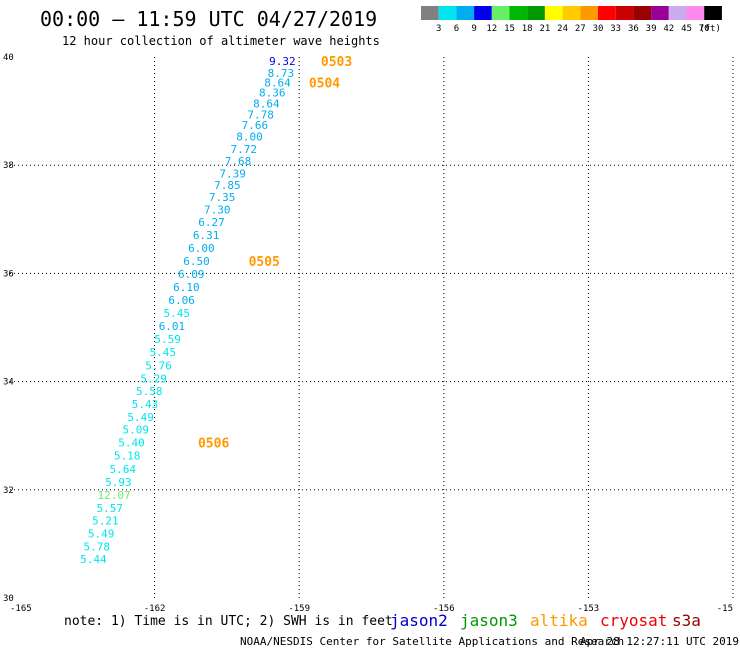  I want to click on swh-point: 5.76, so click(158, 365).